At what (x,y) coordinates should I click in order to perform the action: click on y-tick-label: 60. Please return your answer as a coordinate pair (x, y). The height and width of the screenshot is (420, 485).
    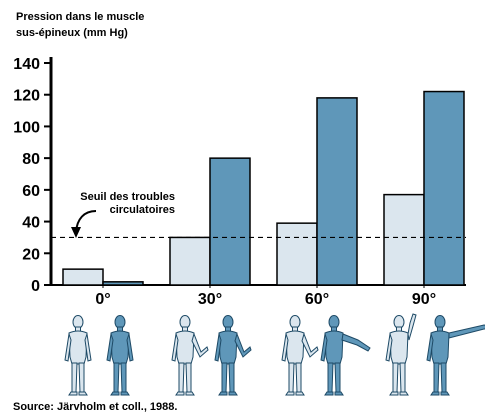
    Looking at the image, I should click on (31, 191).